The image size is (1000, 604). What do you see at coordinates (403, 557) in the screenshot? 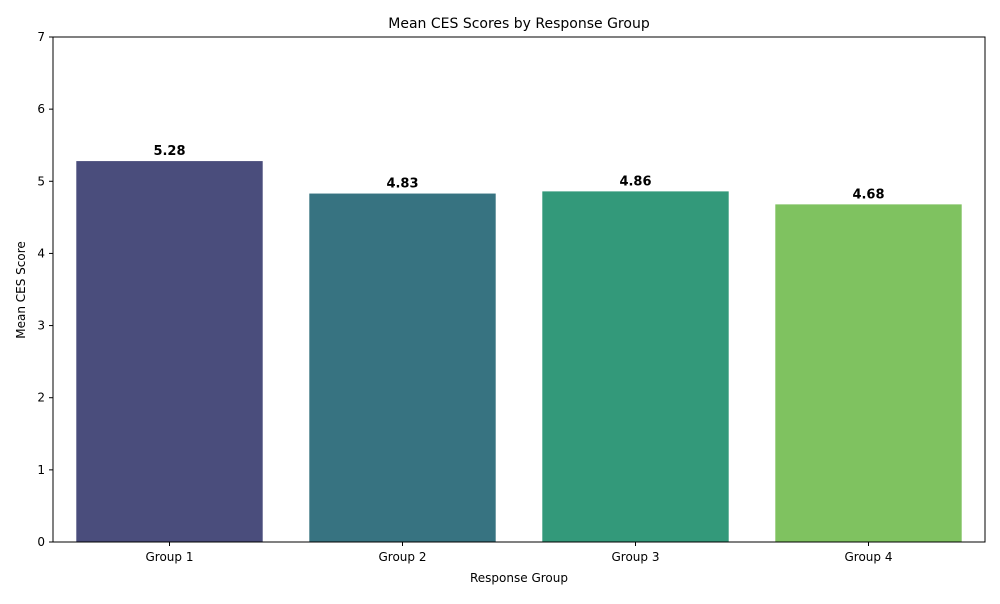
I see `x-tick-label: Group 2` at bounding box center [403, 557].